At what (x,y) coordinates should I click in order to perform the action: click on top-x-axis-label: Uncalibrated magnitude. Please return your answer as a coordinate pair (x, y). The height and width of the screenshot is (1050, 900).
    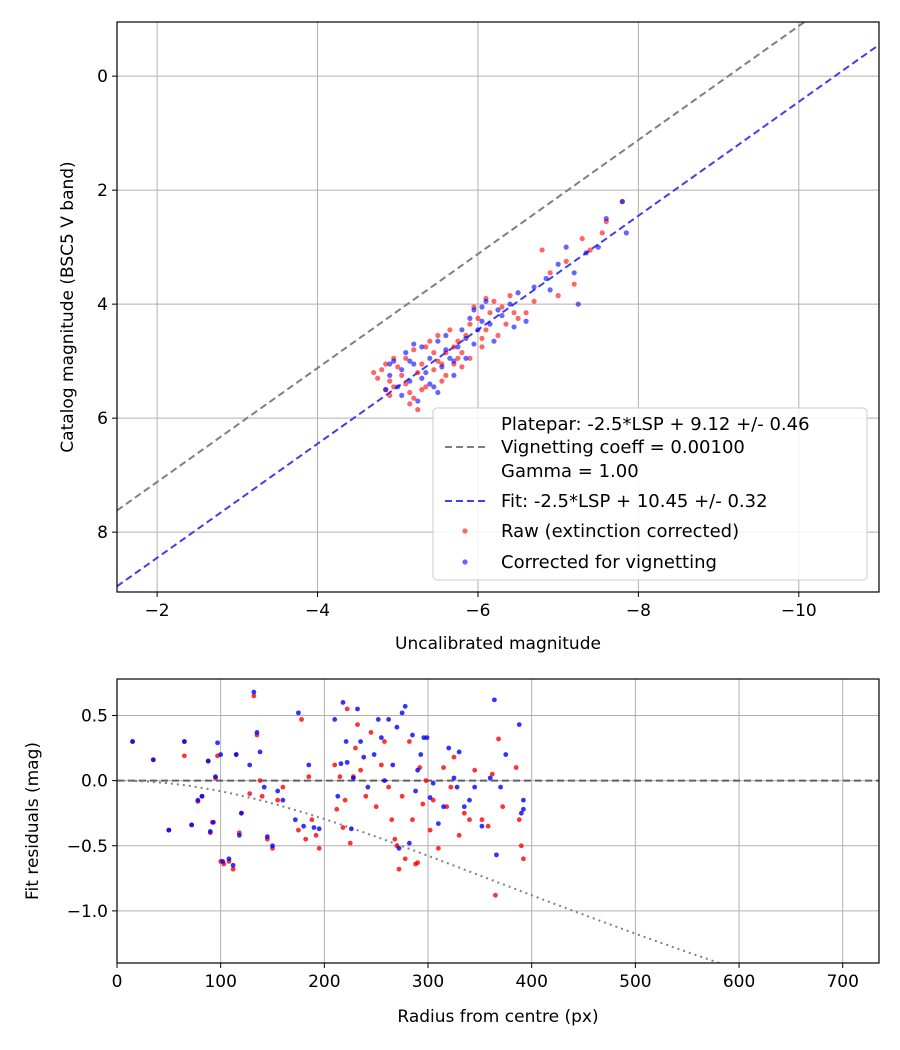
    Looking at the image, I should click on (498, 644).